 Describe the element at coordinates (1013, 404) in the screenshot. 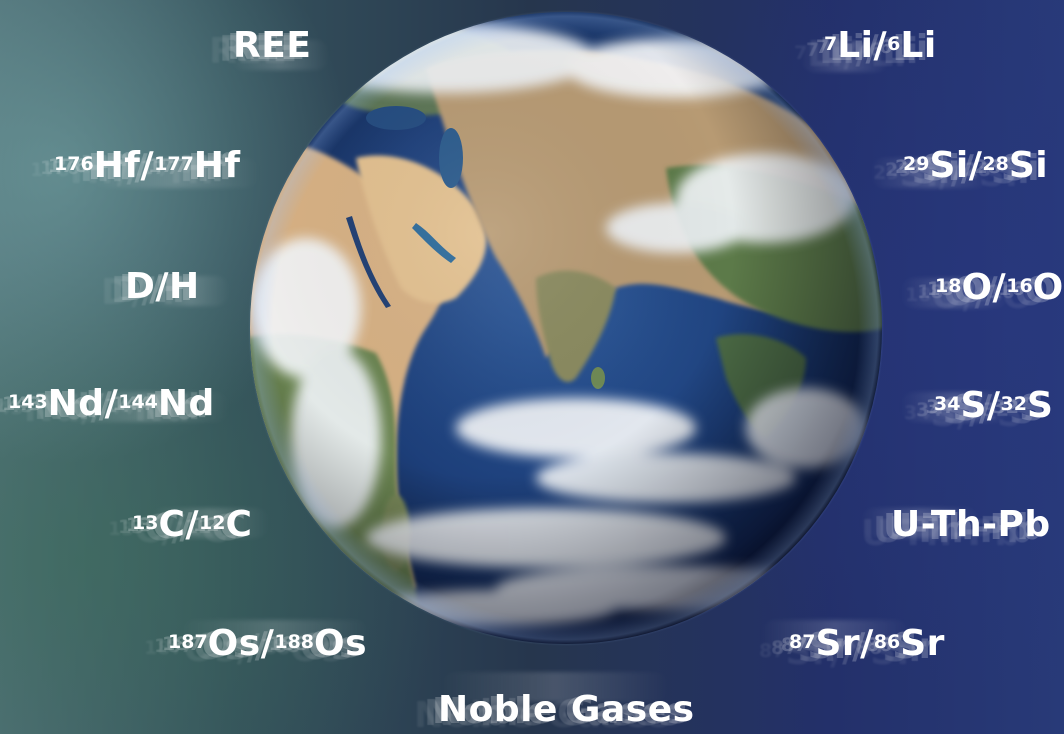

I see `s-superscript-32: 32` at that location.